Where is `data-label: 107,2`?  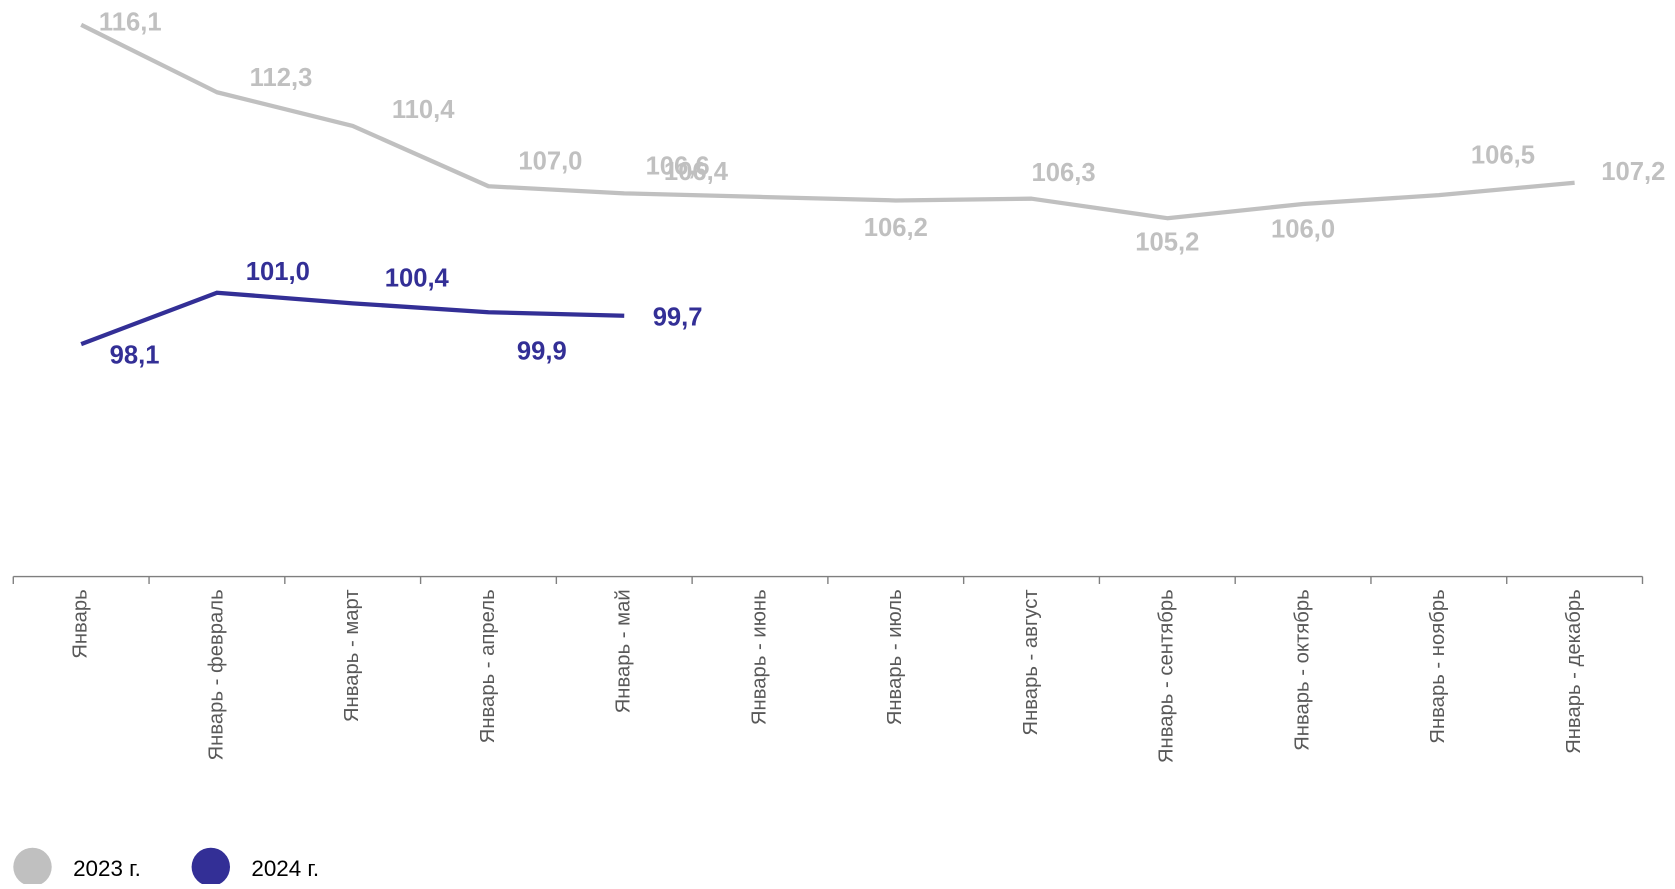 data-label: 107,2 is located at coordinates (1633, 172).